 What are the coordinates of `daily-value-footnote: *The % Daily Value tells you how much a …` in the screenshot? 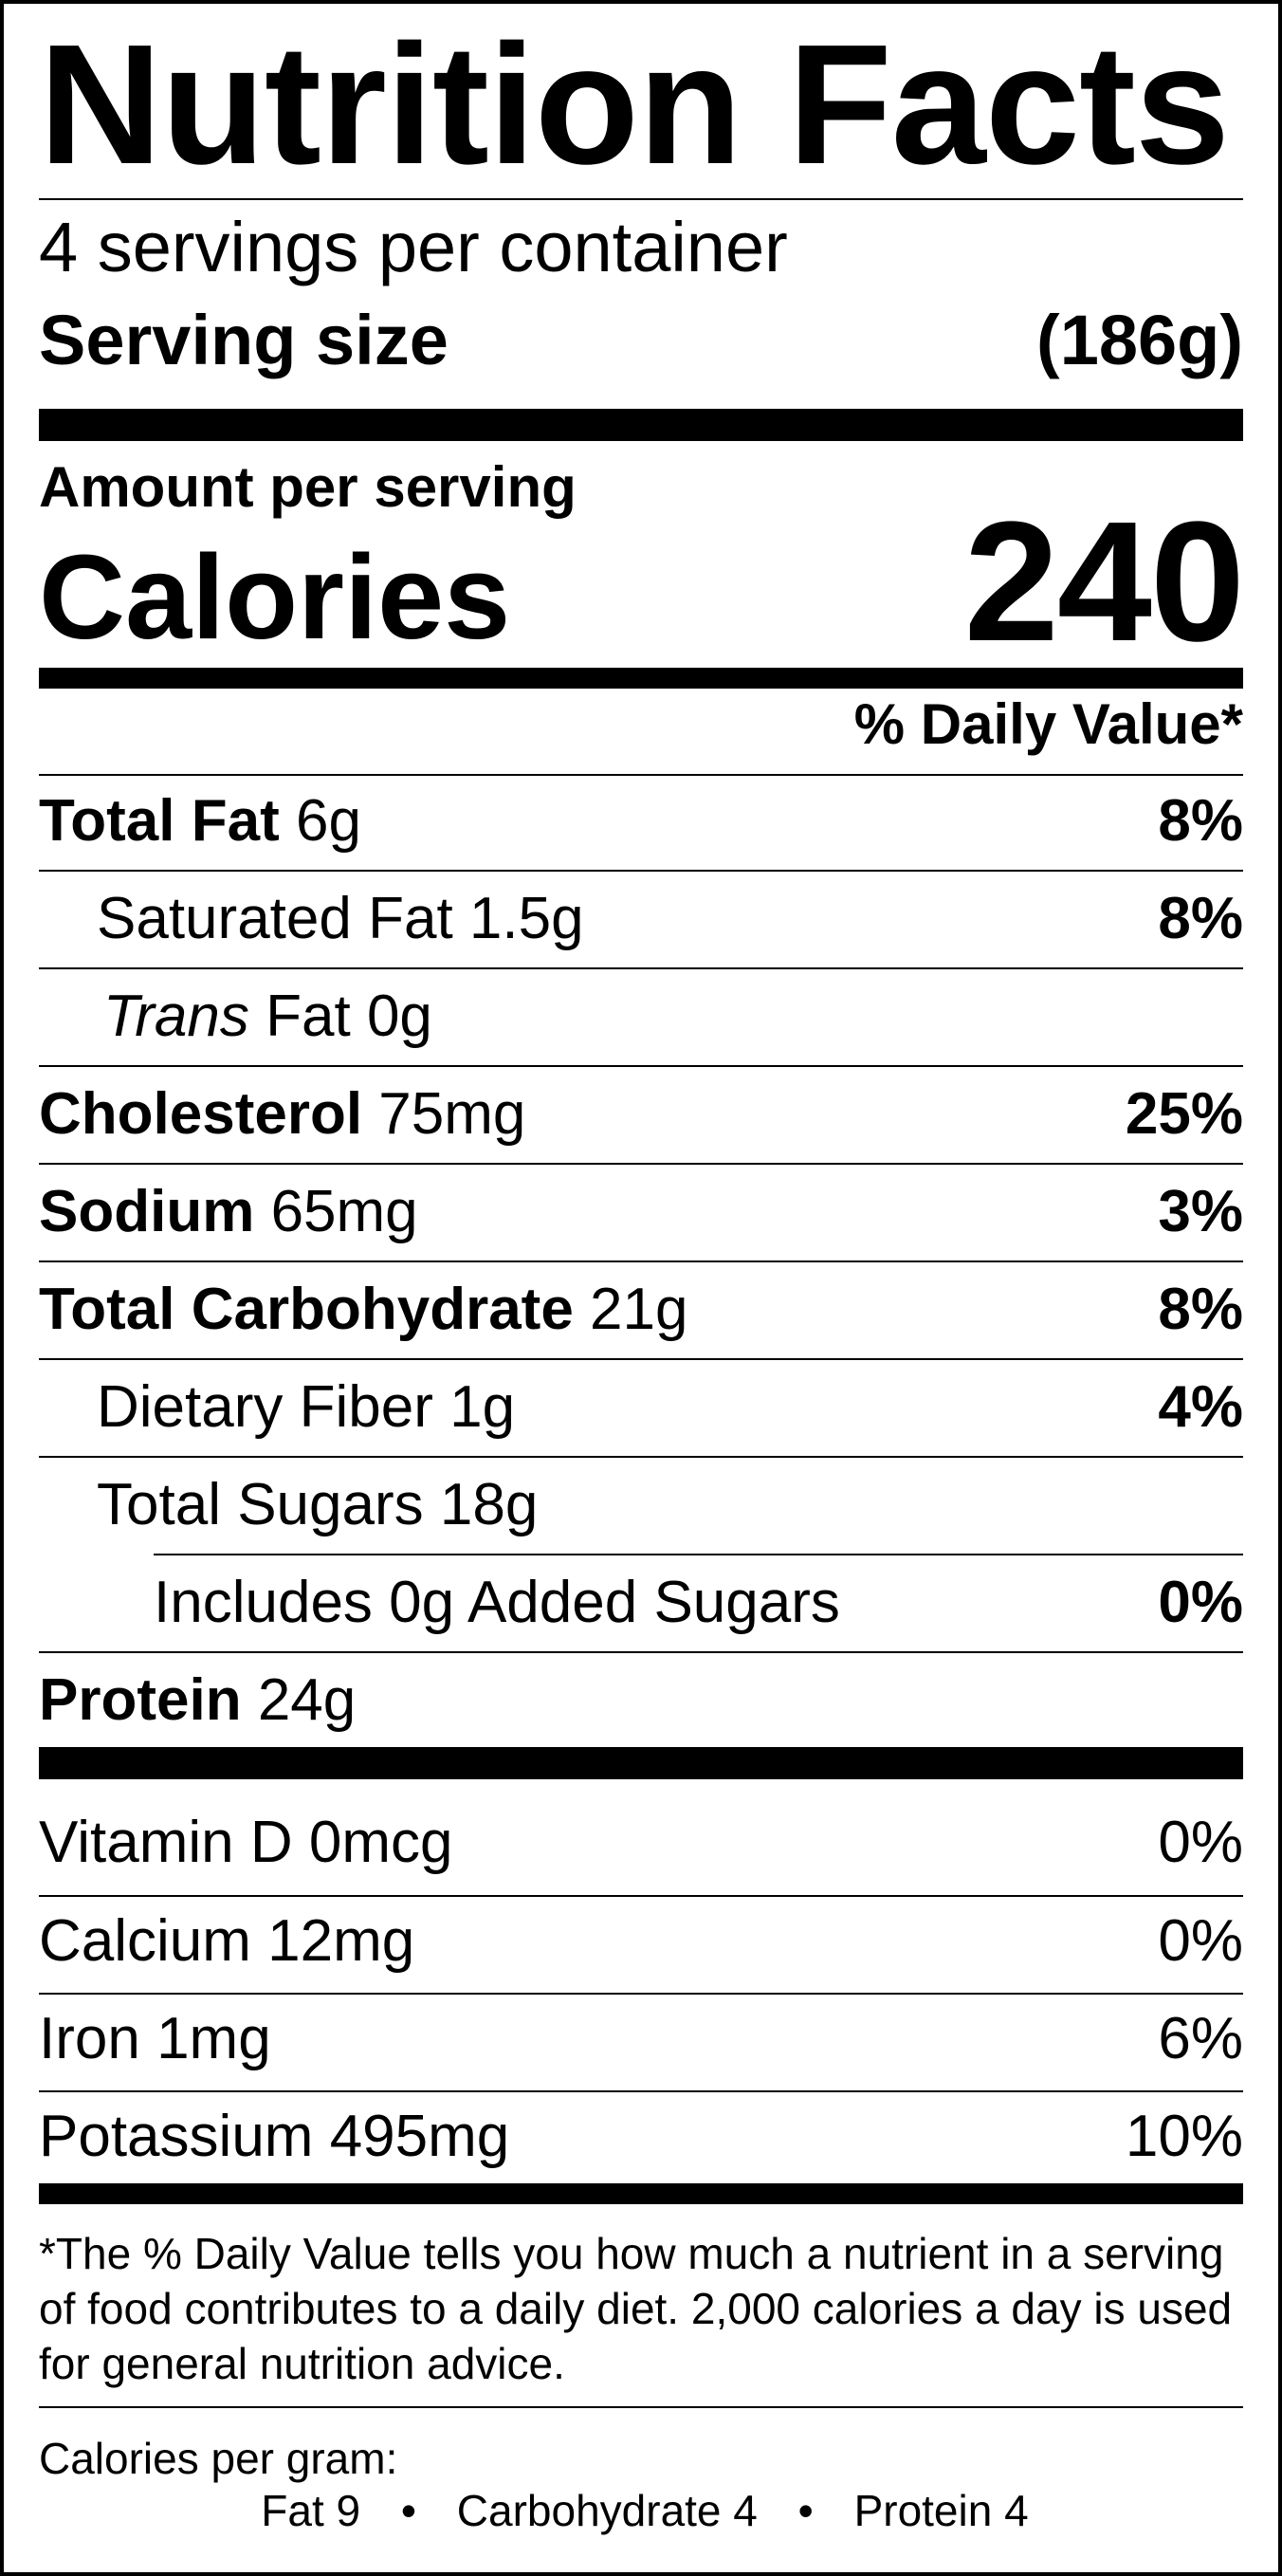 It's located at (636, 2308).